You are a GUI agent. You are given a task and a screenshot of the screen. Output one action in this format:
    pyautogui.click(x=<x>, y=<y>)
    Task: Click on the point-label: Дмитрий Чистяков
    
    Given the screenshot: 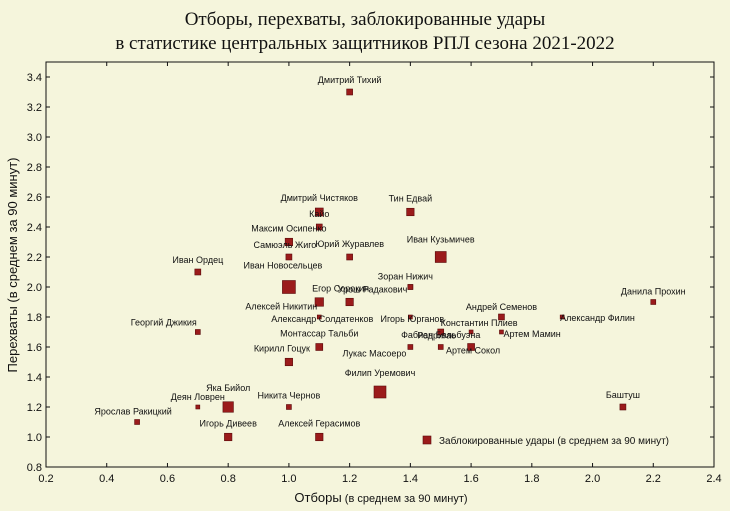 What is the action you would take?
    pyautogui.click(x=320, y=198)
    